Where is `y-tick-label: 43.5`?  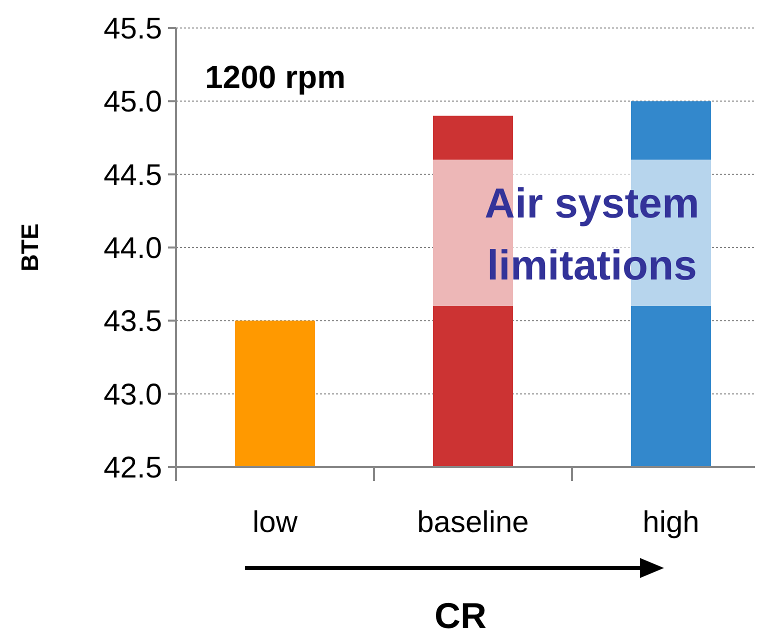
y-tick-label: 43.5 is located at coordinates (133, 321).